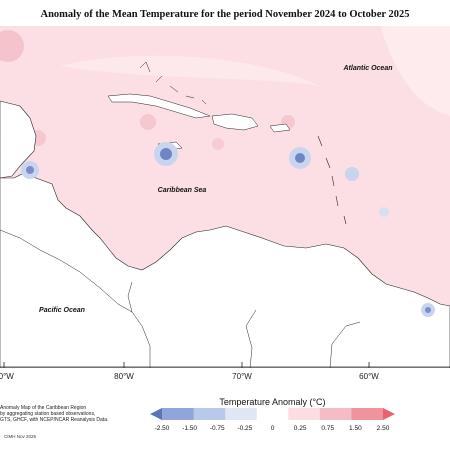 The width and height of the screenshot is (450, 450). I want to click on bahamas-islands, so click(173, 83).